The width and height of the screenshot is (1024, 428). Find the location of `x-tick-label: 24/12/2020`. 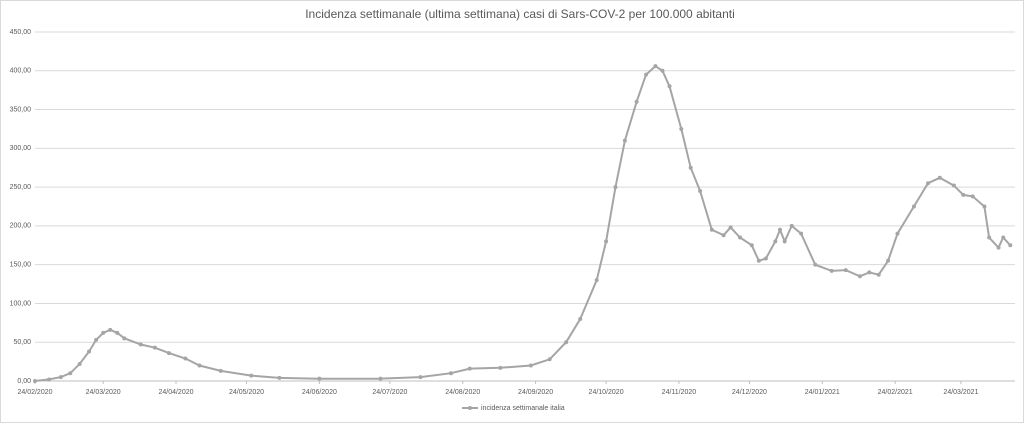

x-tick-label: 24/12/2020 is located at coordinates (749, 392).